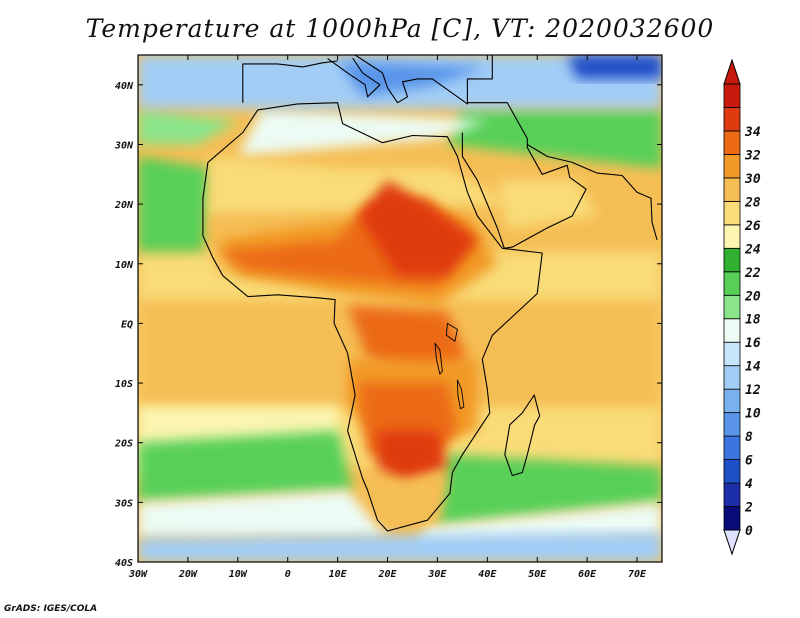 The width and height of the screenshot is (800, 618). I want to click on colorbar-label: 8, so click(749, 437).